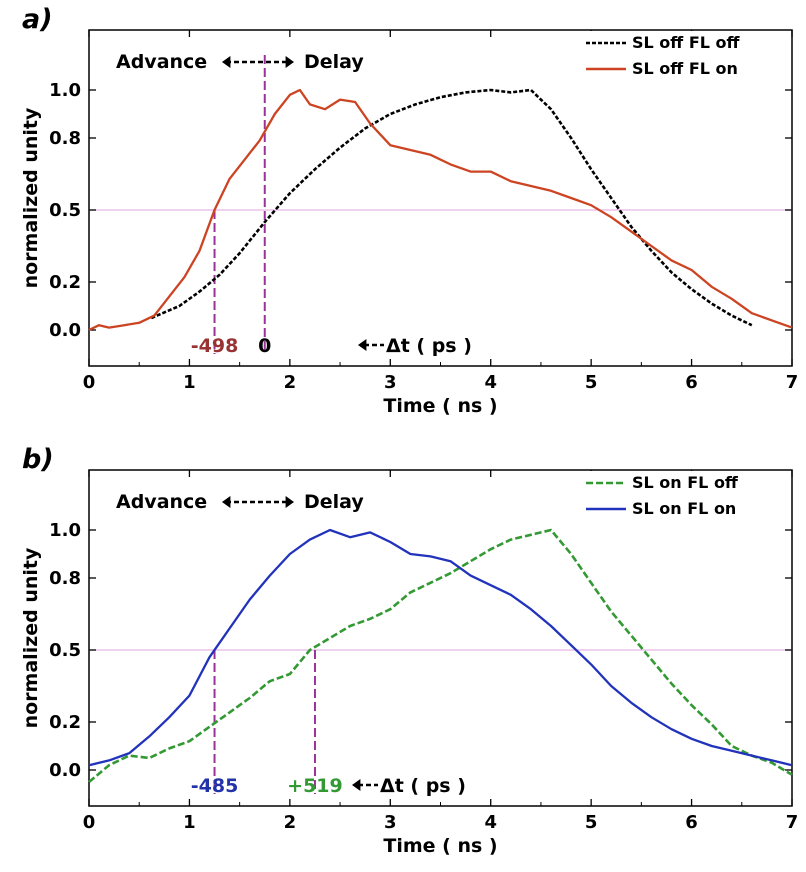 The height and width of the screenshot is (872, 806). I want to click on panel-a-x-tick-label: 4, so click(490, 382).